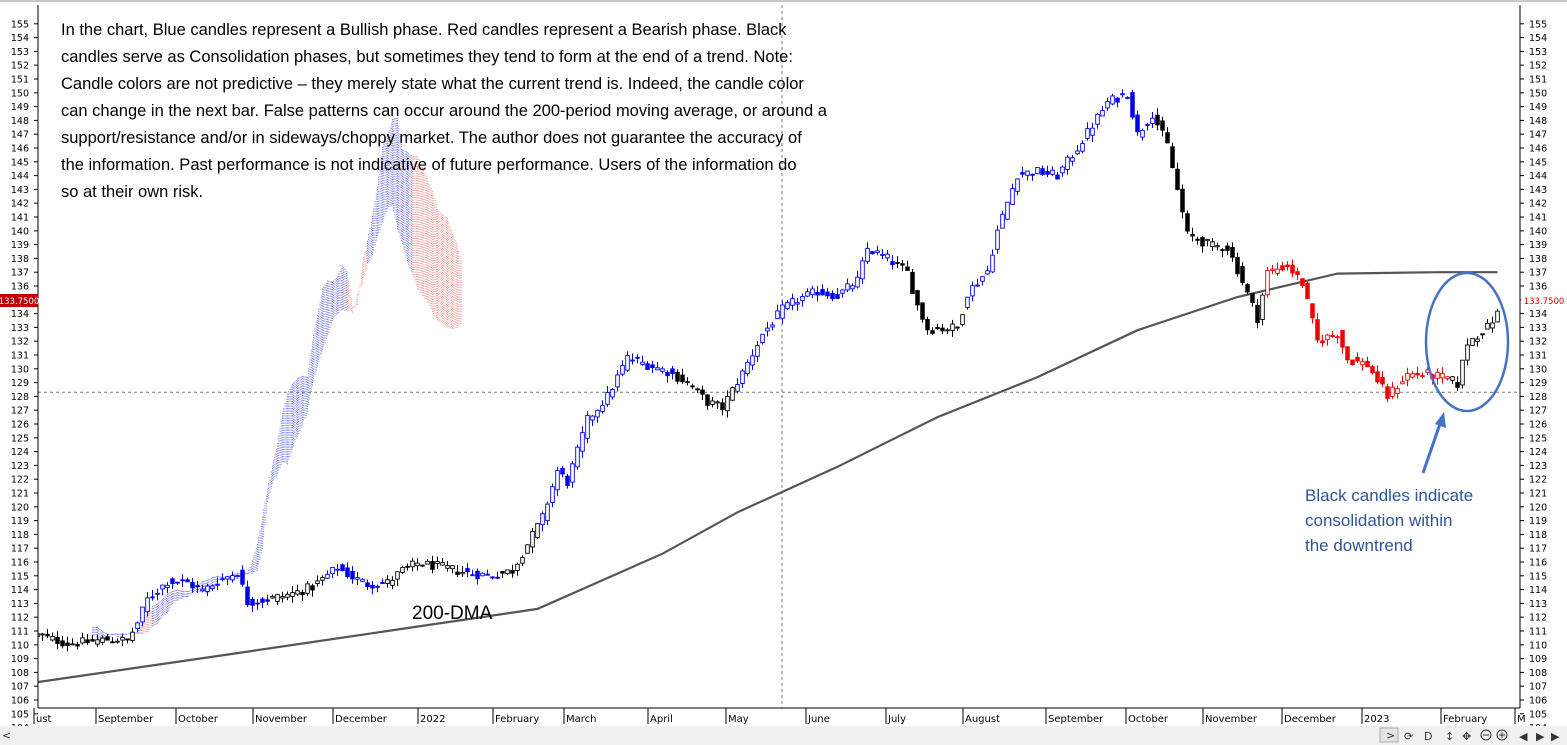 Image resolution: width=1567 pixels, height=745 pixels. I want to click on refresh-icon: ⟳, so click(1408, 736).